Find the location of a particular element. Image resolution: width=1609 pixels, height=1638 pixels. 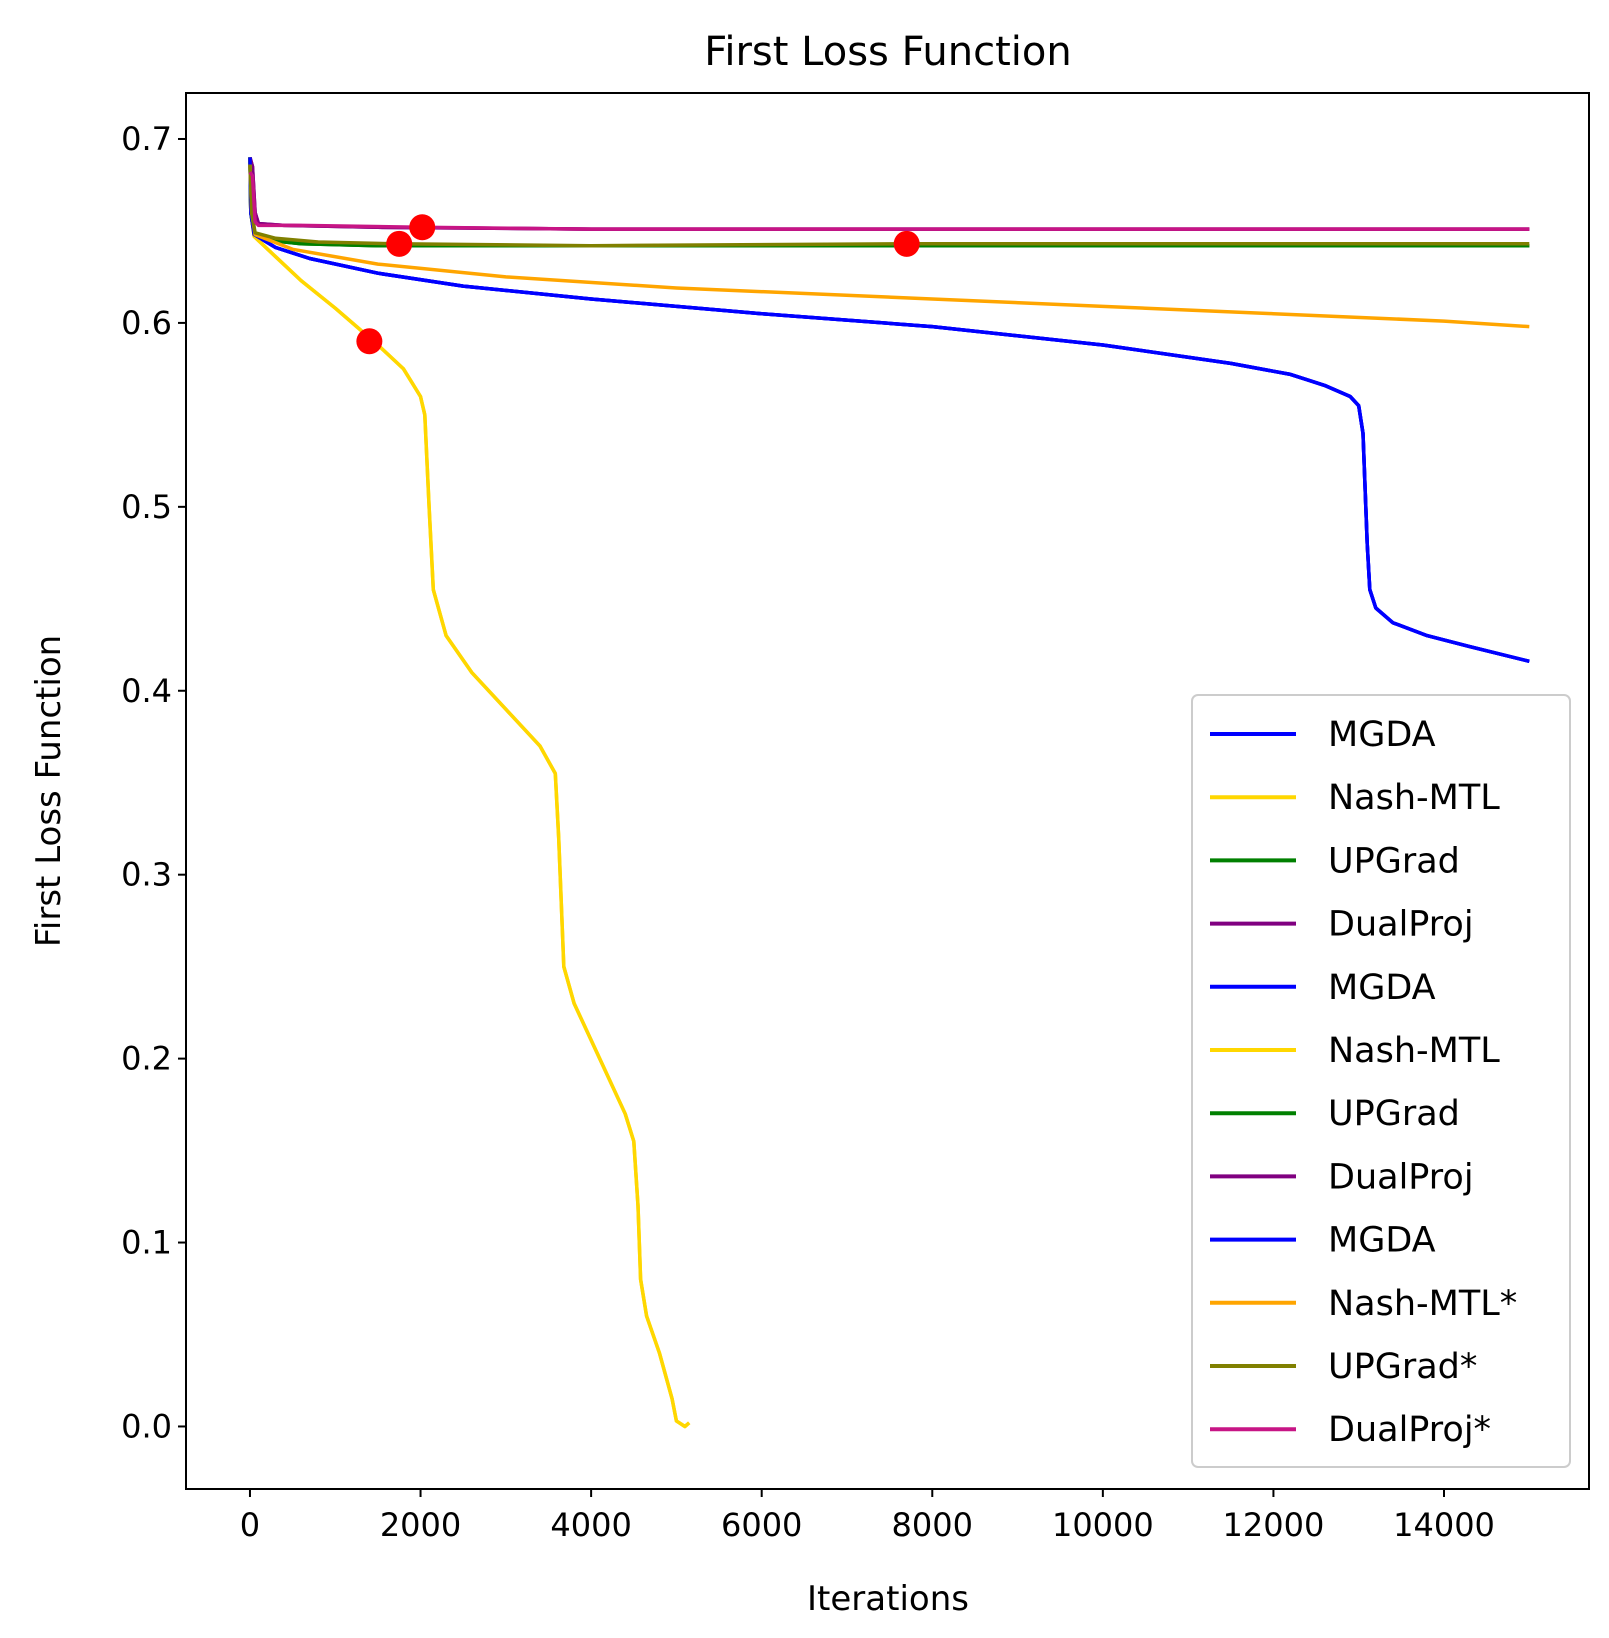

y-tick-label-6: 0.6 is located at coordinates (146, 323).